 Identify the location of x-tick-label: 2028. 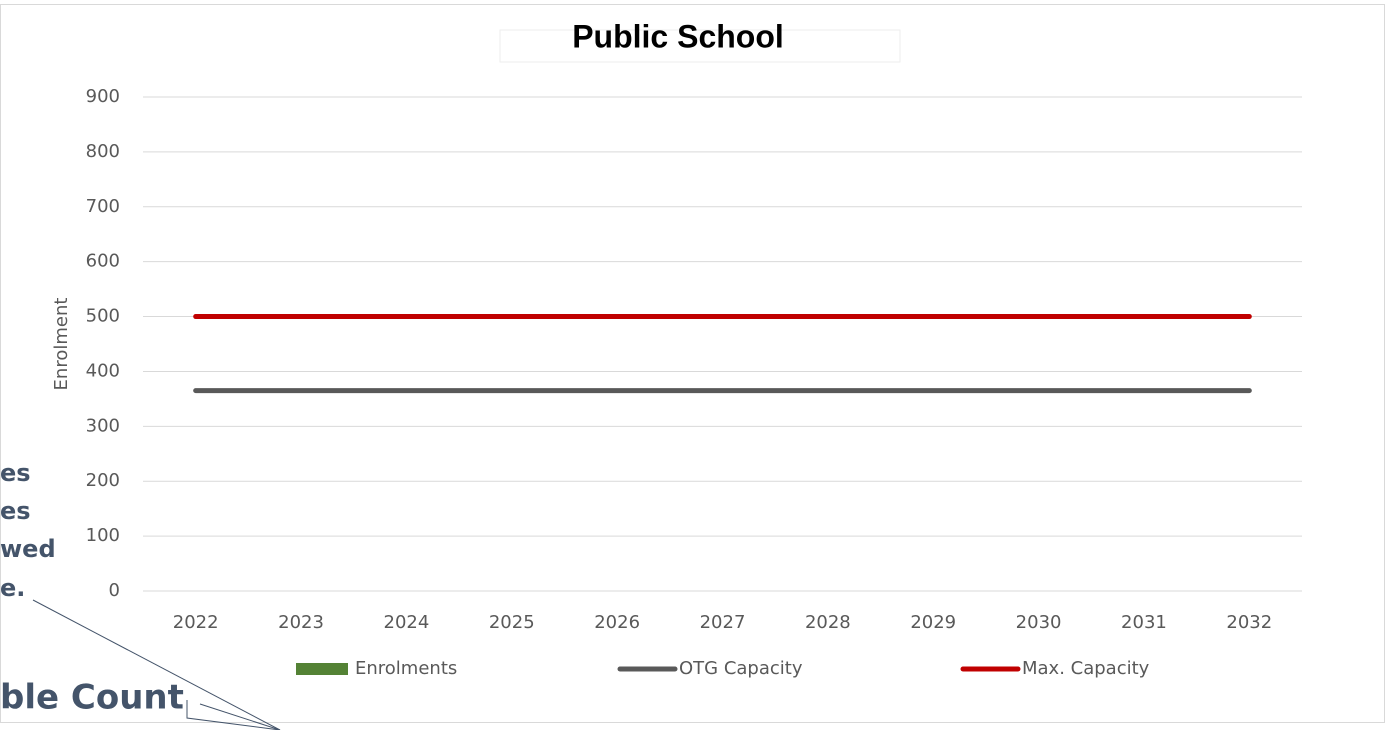
(828, 622).